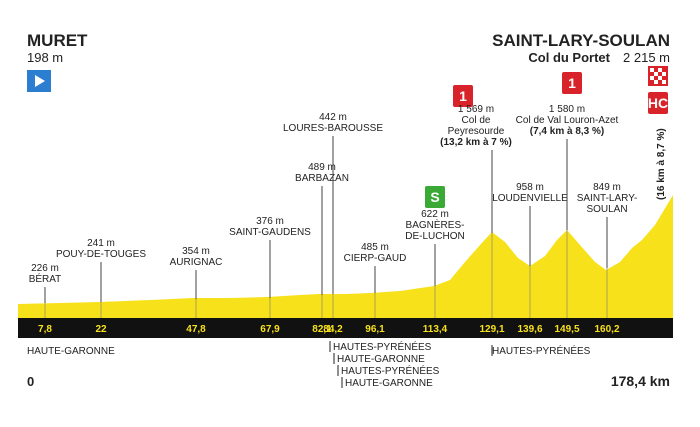 The width and height of the screenshot is (700, 427). What do you see at coordinates (345, 328) in the screenshot?
I see `km-bar` at bounding box center [345, 328].